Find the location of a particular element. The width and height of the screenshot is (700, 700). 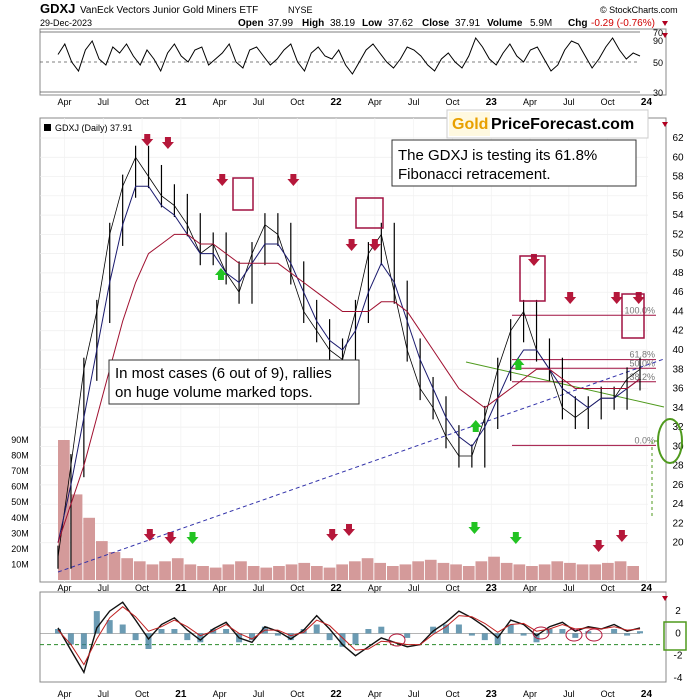

x-tick-label: Jul is located at coordinates (259, 588).